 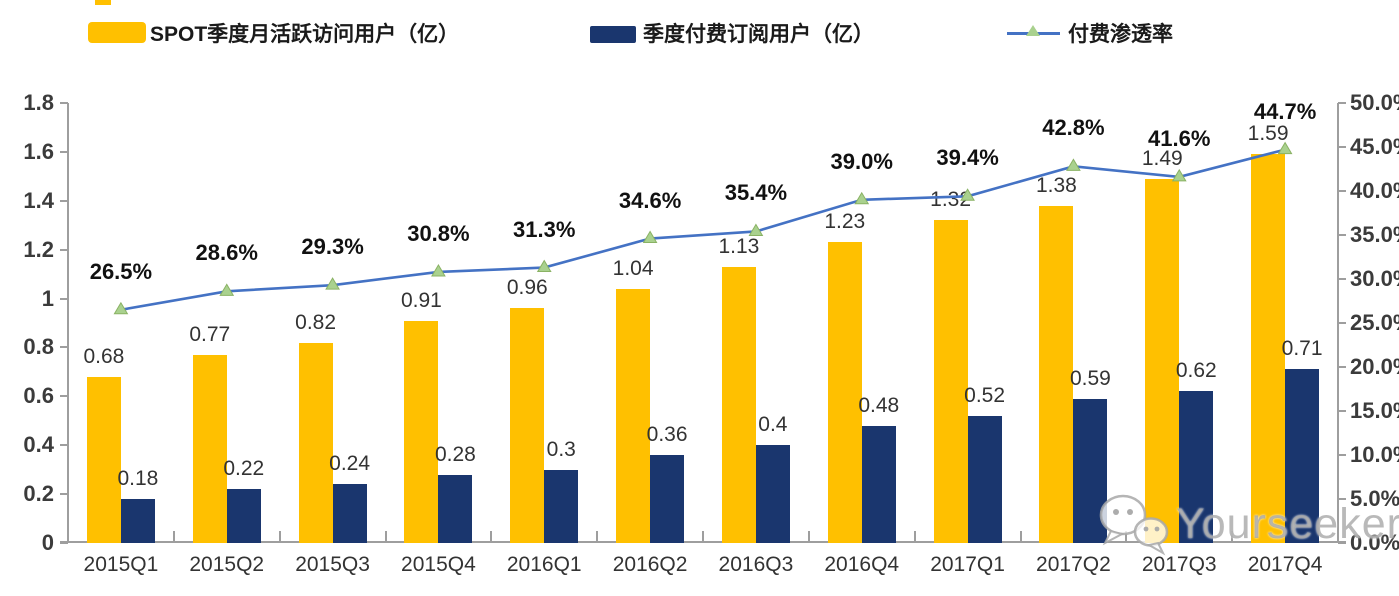 What do you see at coordinates (1196, 371) in the screenshot?
I see `value-label-subs: 0.62` at bounding box center [1196, 371].